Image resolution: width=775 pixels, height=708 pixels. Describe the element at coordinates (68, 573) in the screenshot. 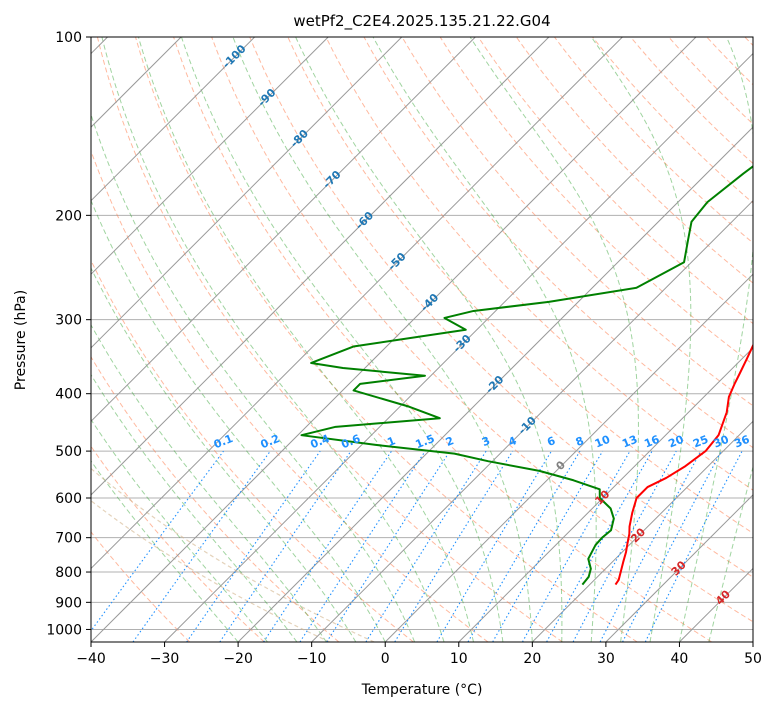

I see `y-tick-label: 800` at that location.